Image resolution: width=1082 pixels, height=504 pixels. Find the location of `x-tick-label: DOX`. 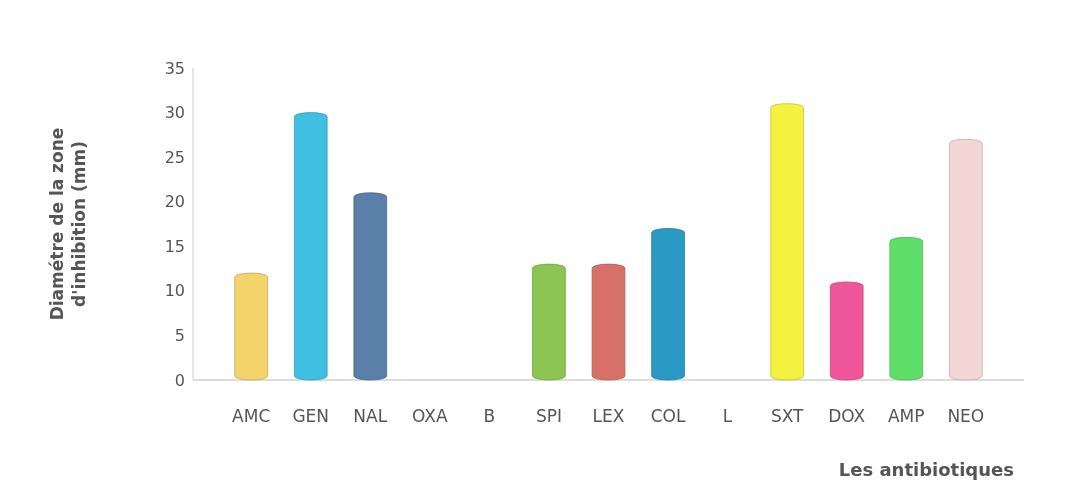

x-tick-label: DOX is located at coordinates (847, 416).